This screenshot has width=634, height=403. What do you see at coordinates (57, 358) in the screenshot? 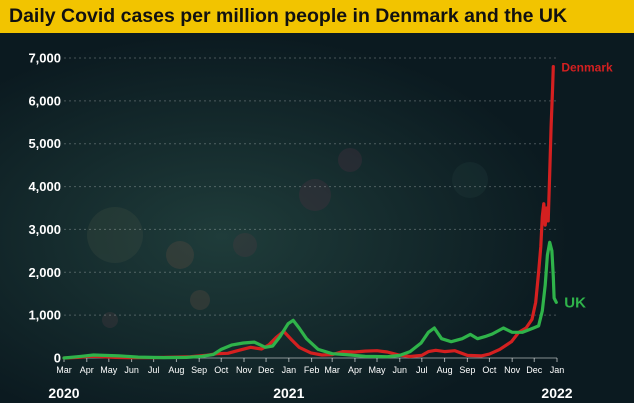
I see `y-tick-label: 0` at bounding box center [57, 358].